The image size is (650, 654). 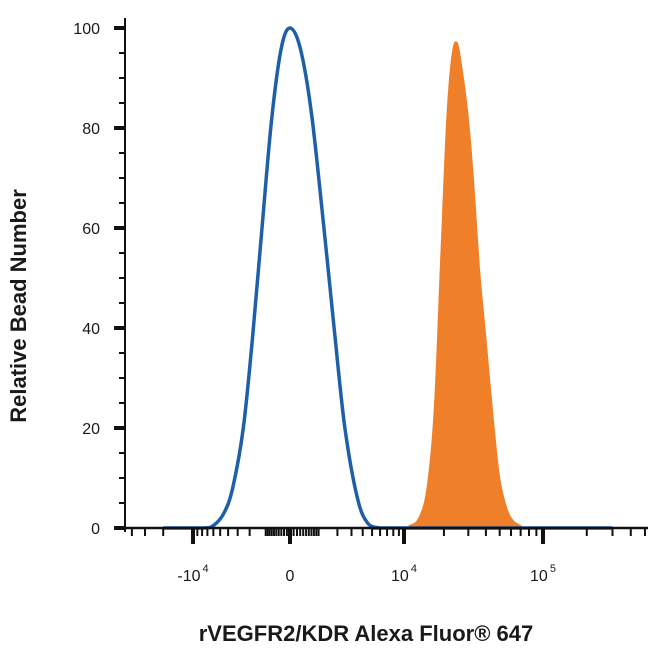 I want to click on x-axis-title: rVEGFR2/KDR Alexa Fluor® 647, so click(x=366, y=633).